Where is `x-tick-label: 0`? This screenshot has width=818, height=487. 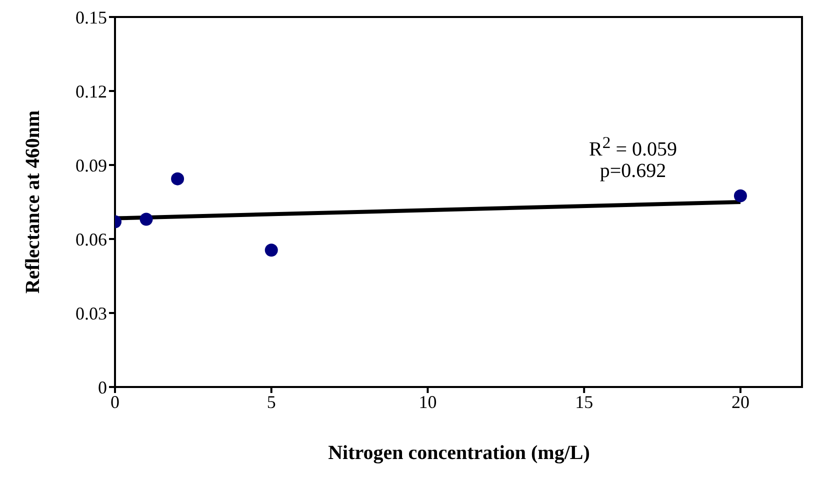
x-tick-label: 0 is located at coordinates (115, 402).